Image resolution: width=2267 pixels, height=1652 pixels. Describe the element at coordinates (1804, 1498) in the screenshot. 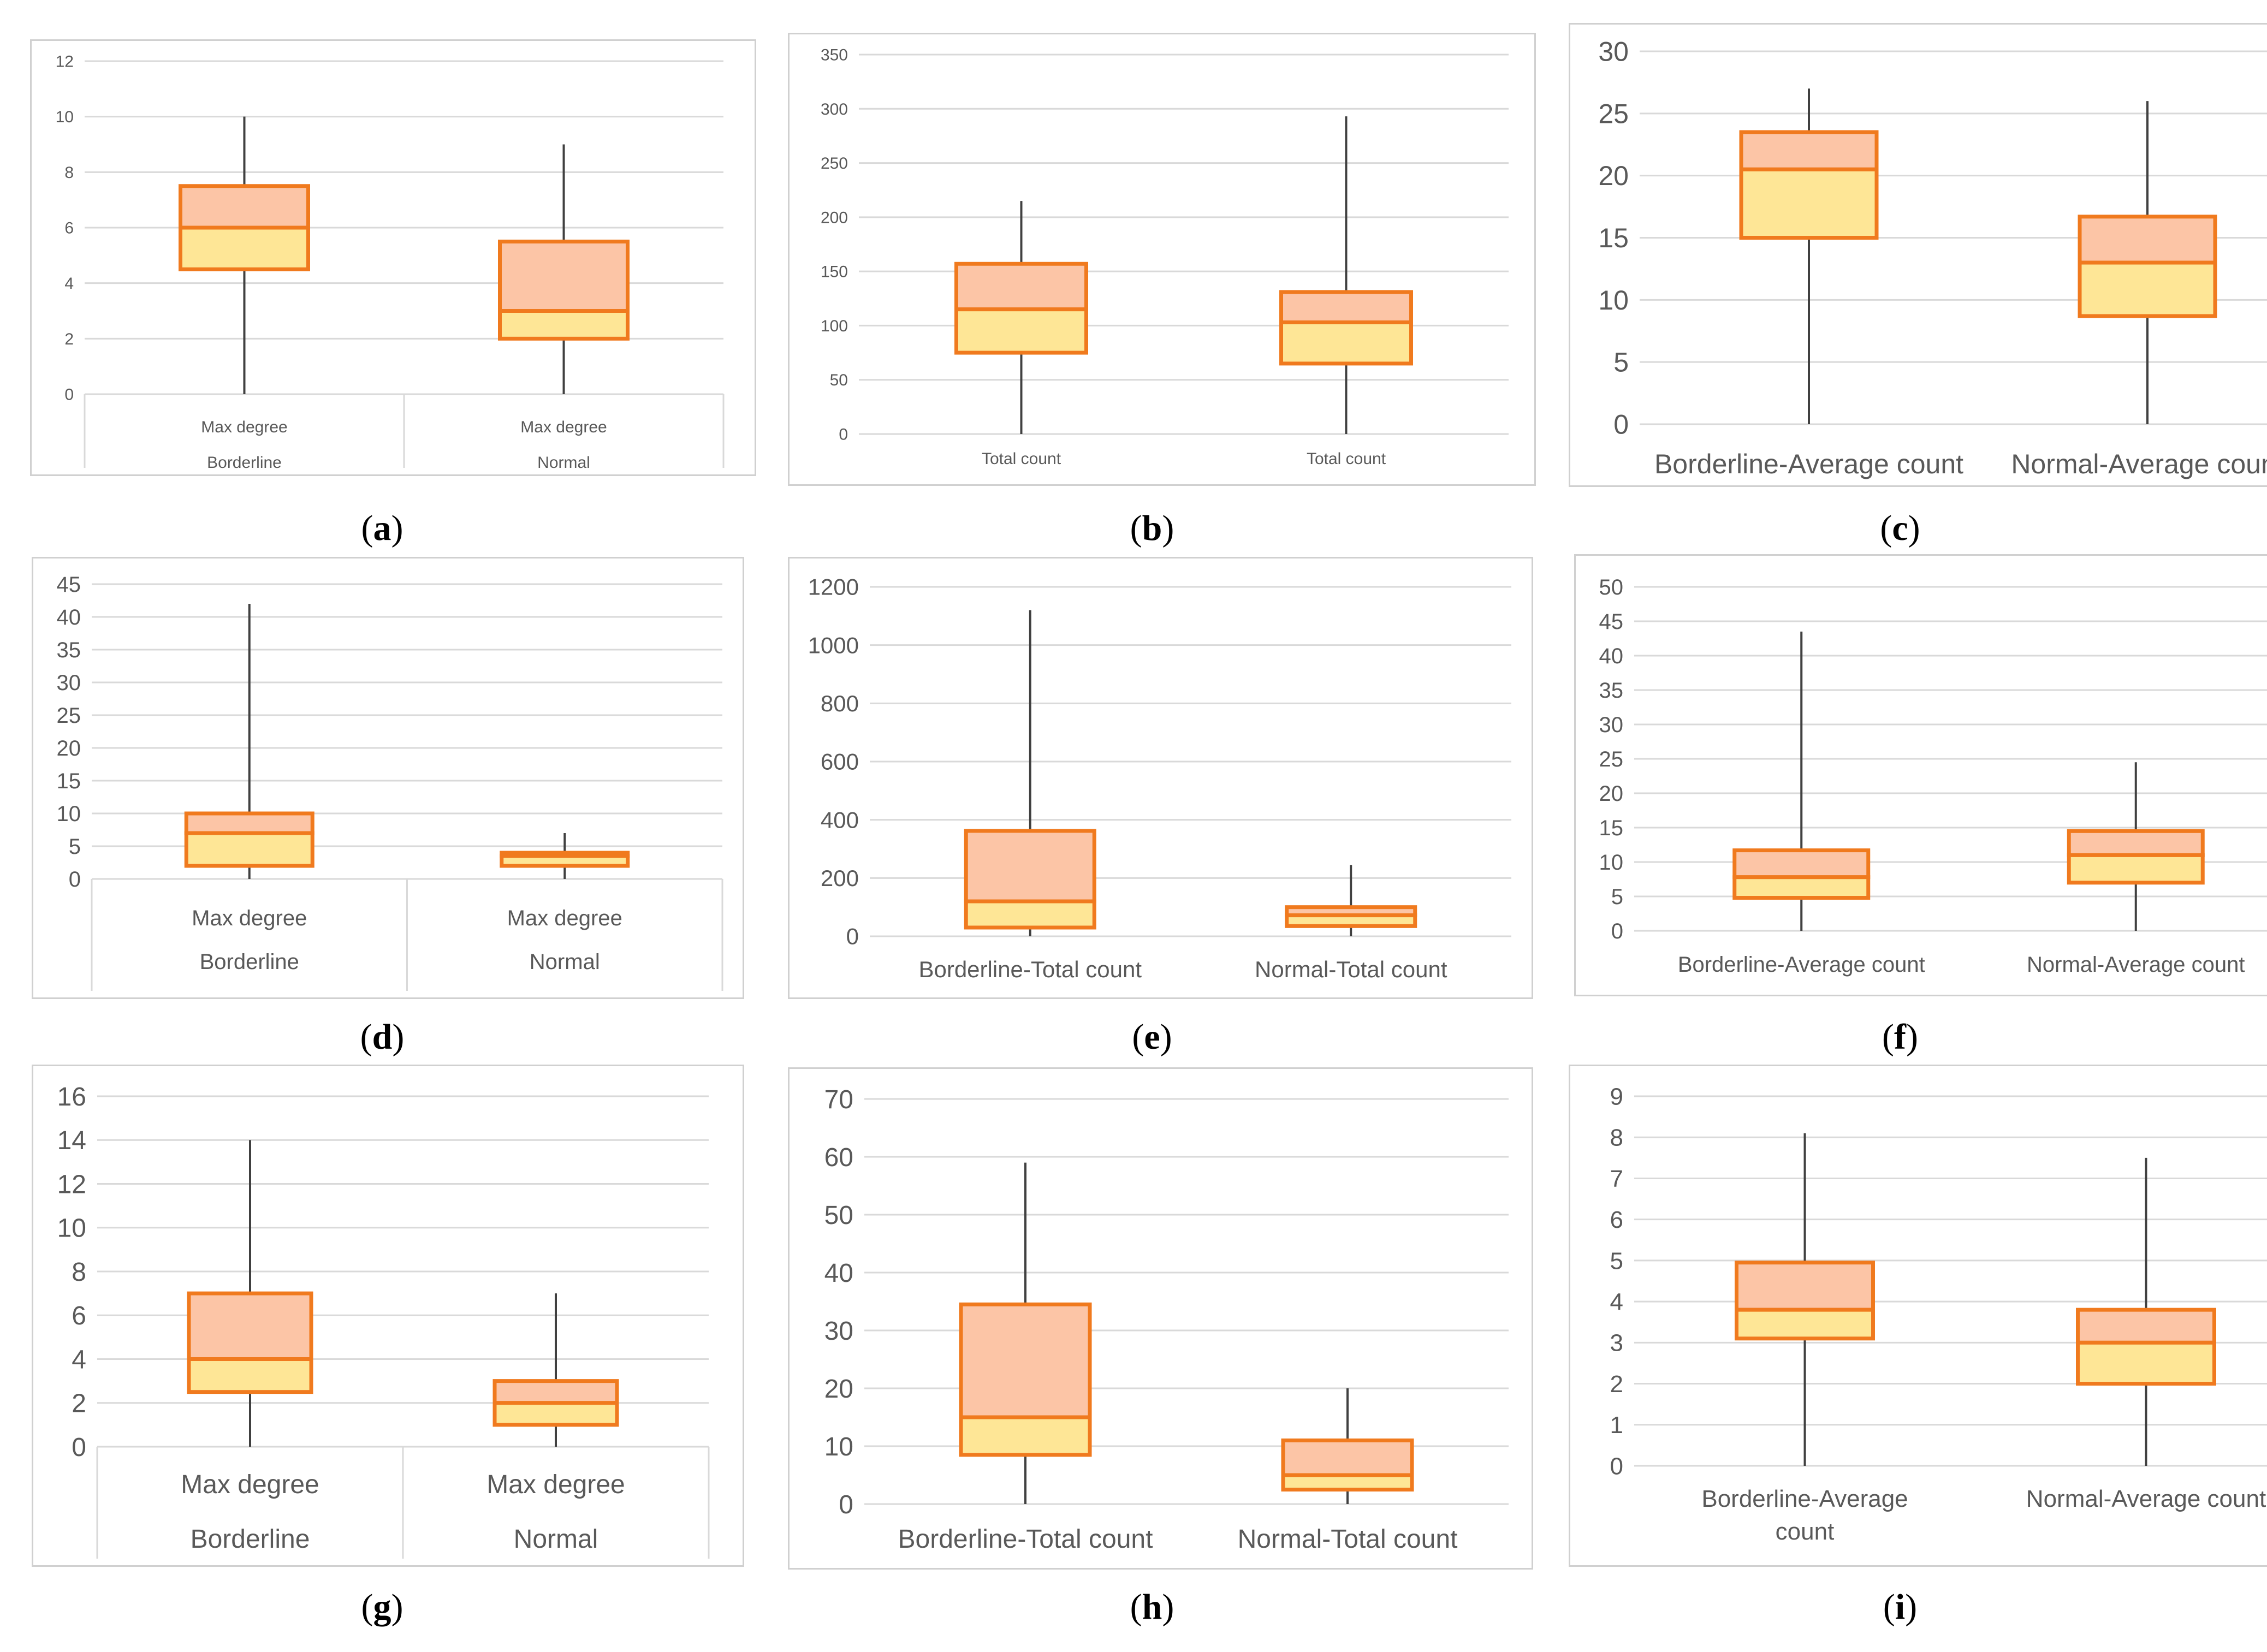

I see `category-label: Borderline-Average` at that location.